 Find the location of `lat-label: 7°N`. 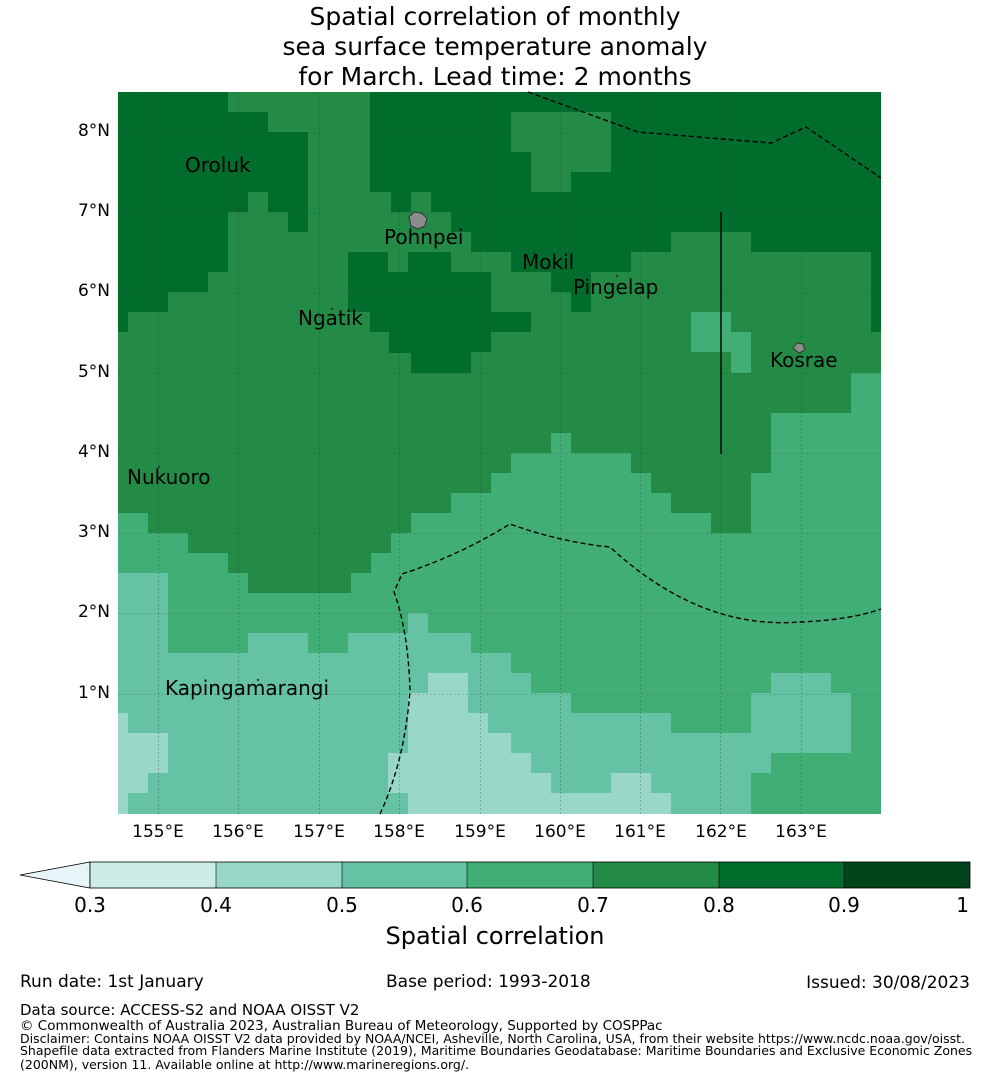

lat-label: 7°N is located at coordinates (93, 211).